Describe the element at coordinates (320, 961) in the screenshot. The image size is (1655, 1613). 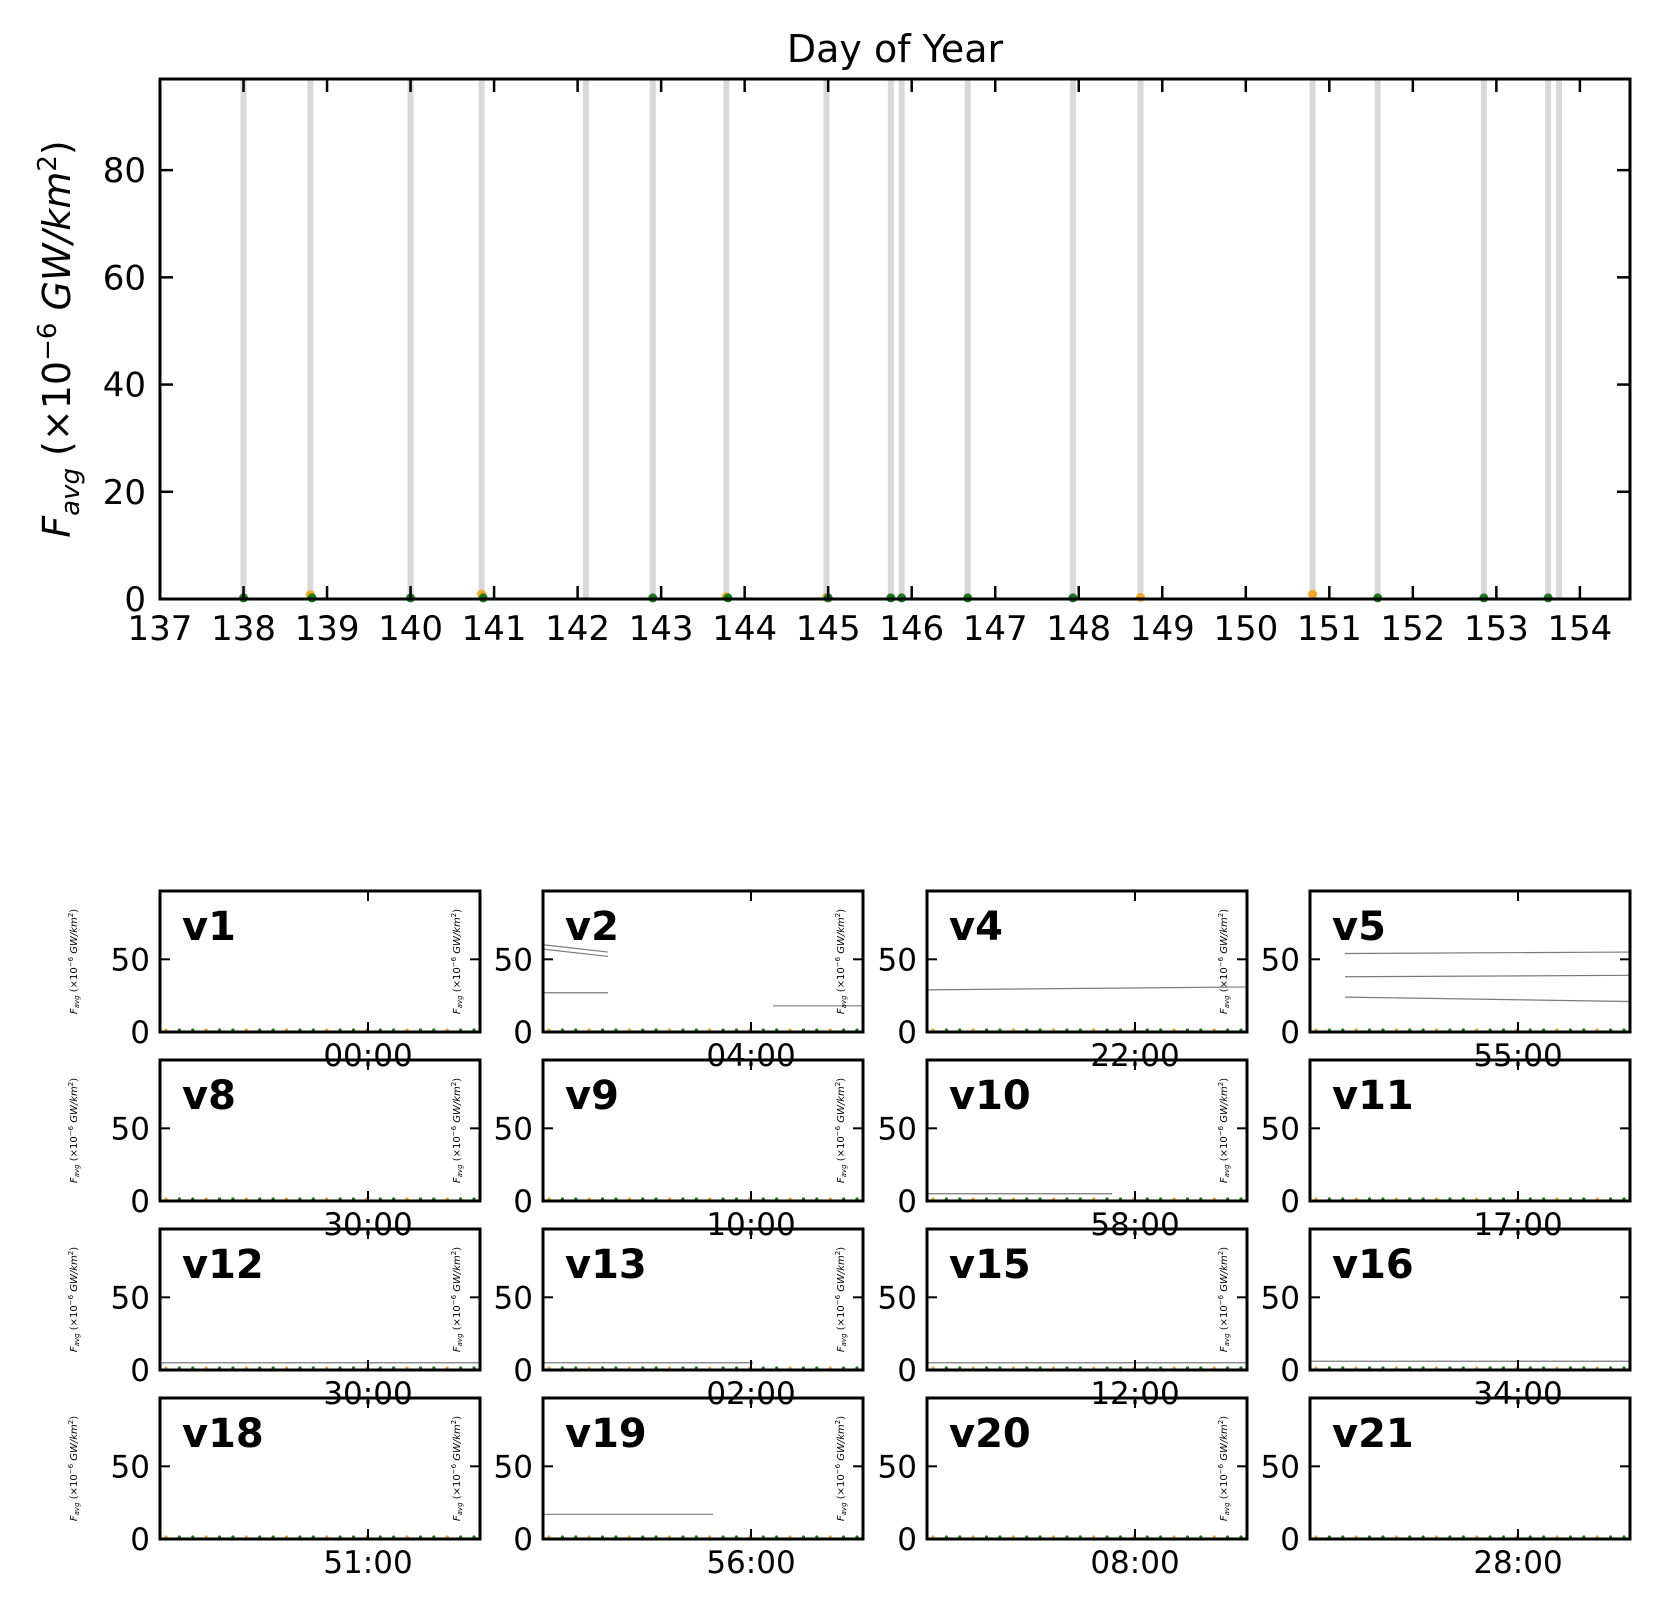
I see `panel-frame-v1` at that location.